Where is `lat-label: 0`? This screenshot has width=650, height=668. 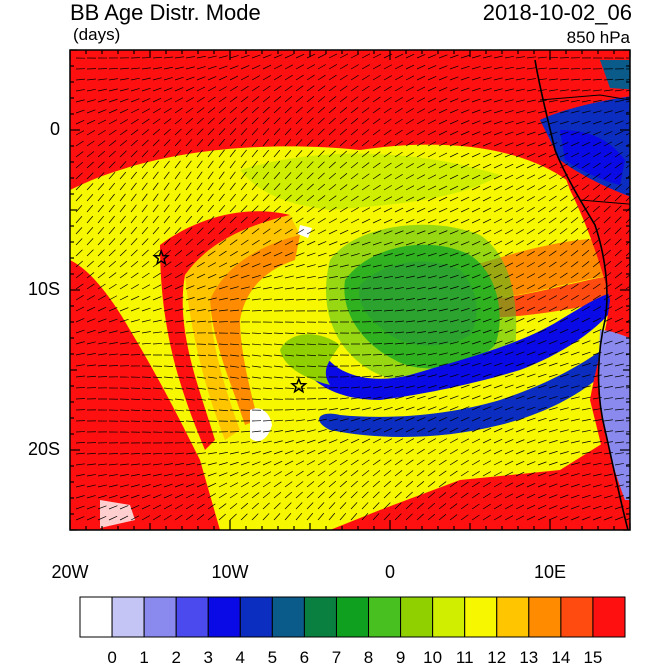 lat-label: 0 is located at coordinates (30, 129).